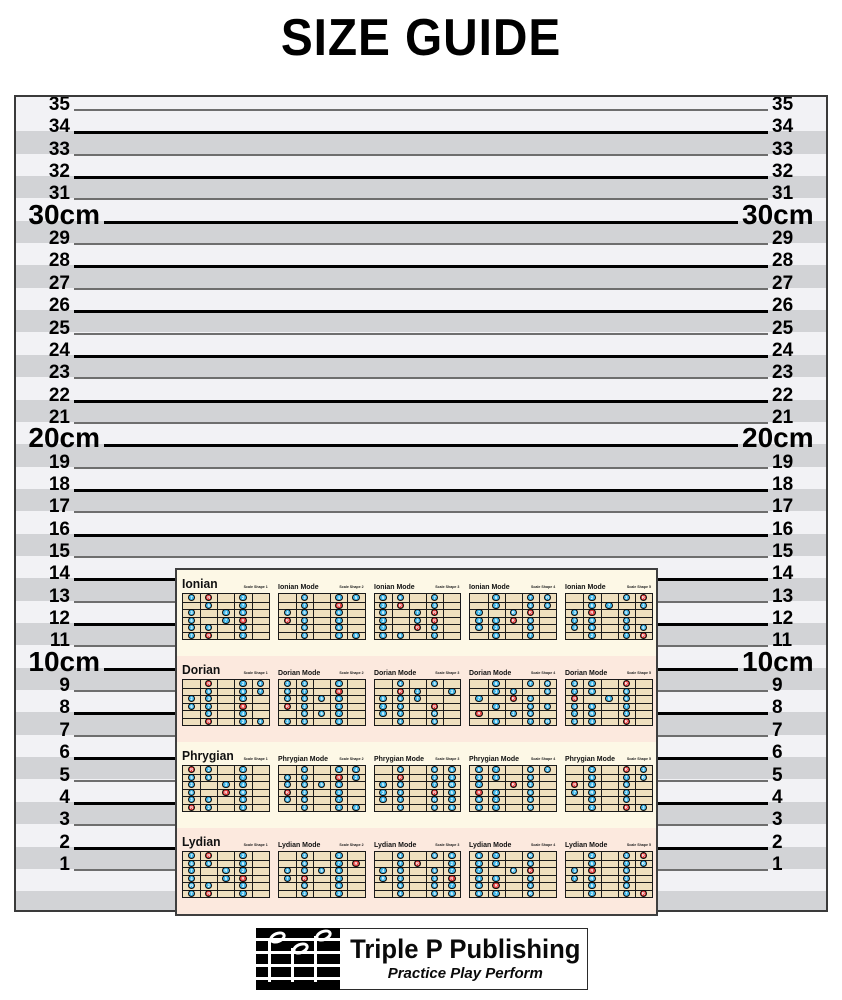 This screenshot has height=1000, width=842. I want to click on ruler-label-right-28: 28, so click(783, 261).